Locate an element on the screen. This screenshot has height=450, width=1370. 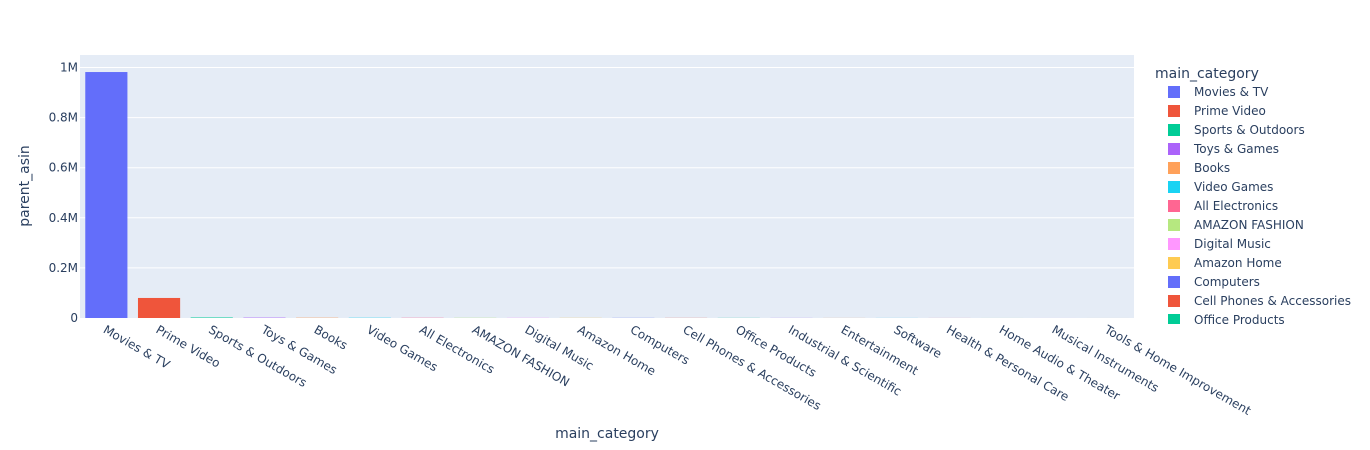
x-tick-label: Sports & Outdoors is located at coordinates (257, 355).